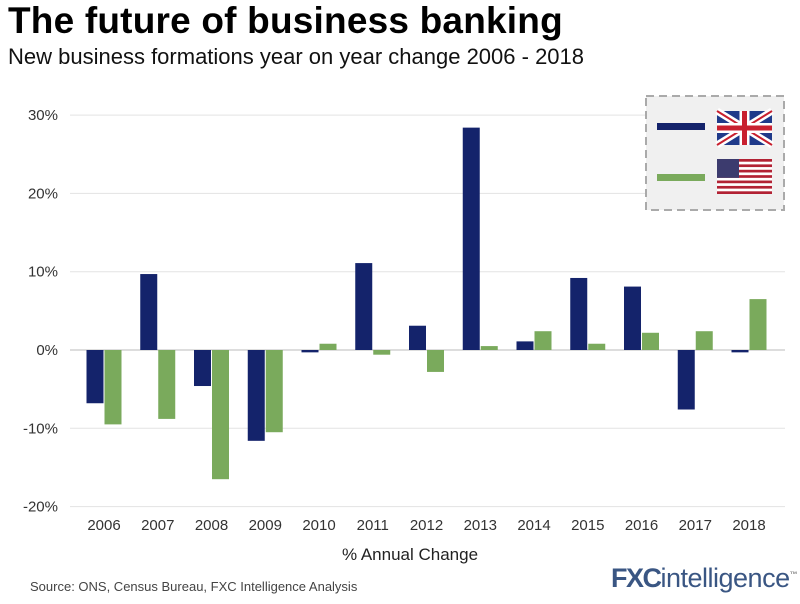 This screenshot has width=800, height=604. Describe the element at coordinates (744, 128) in the screenshot. I see `uk-flag-cross-red` at that location.